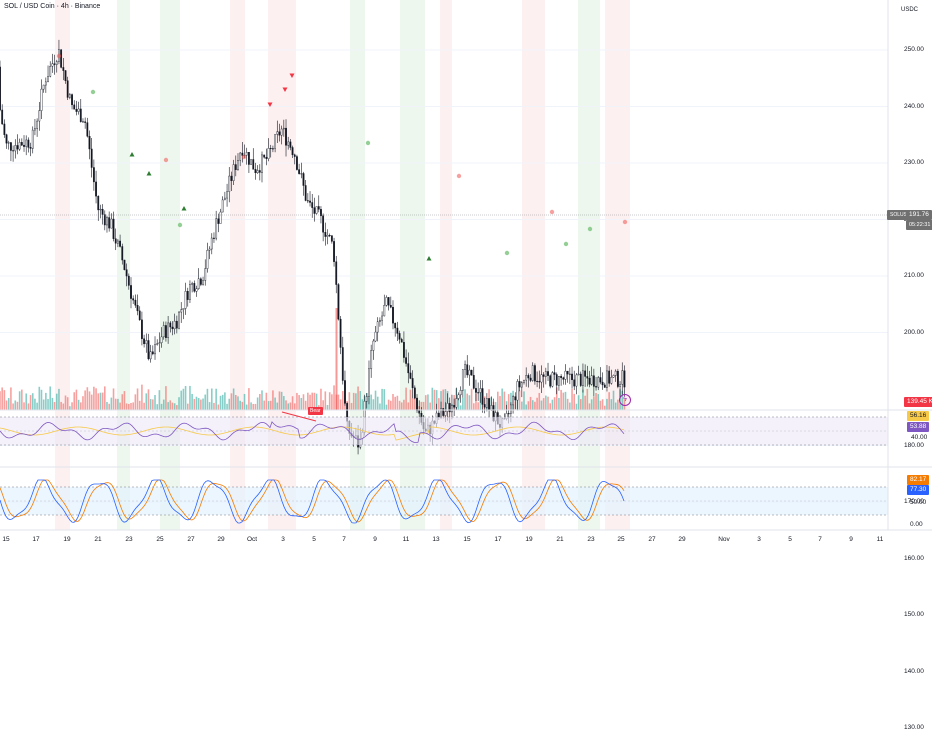 The width and height of the screenshot is (932, 731). I want to click on stoch-rsi-pane, so click(444, 501).